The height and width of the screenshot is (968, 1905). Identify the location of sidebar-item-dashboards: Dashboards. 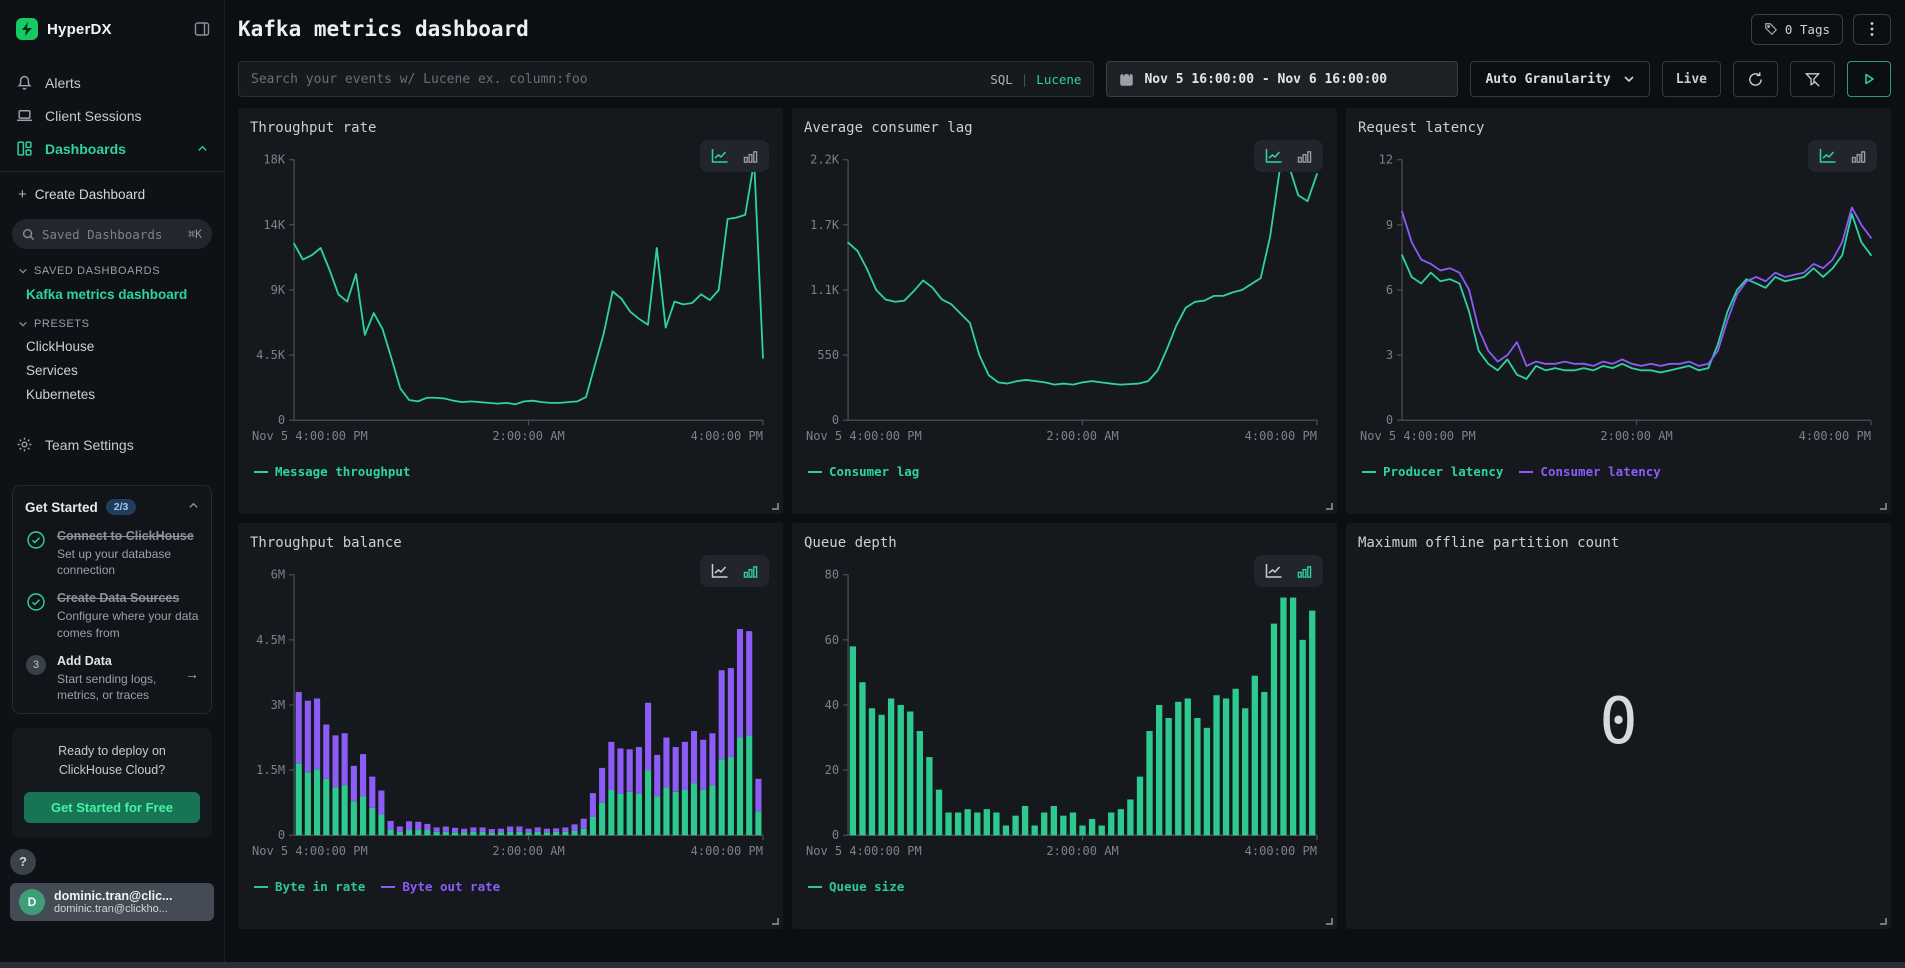
(112, 148).